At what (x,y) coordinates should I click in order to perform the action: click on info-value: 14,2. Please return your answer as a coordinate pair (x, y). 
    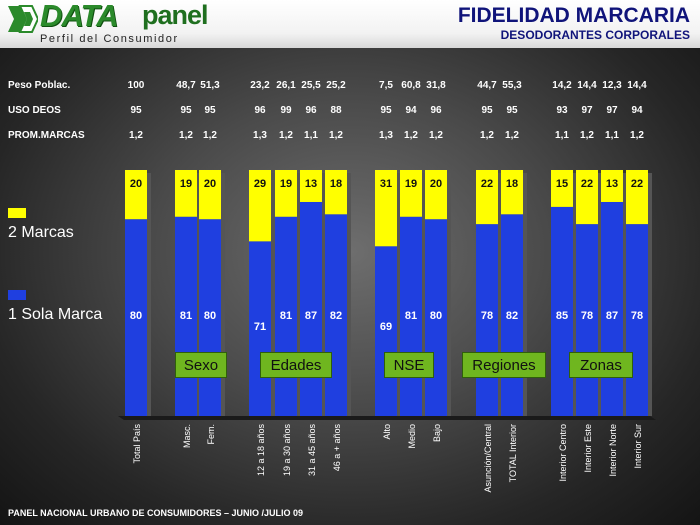
    Looking at the image, I should click on (562, 85).